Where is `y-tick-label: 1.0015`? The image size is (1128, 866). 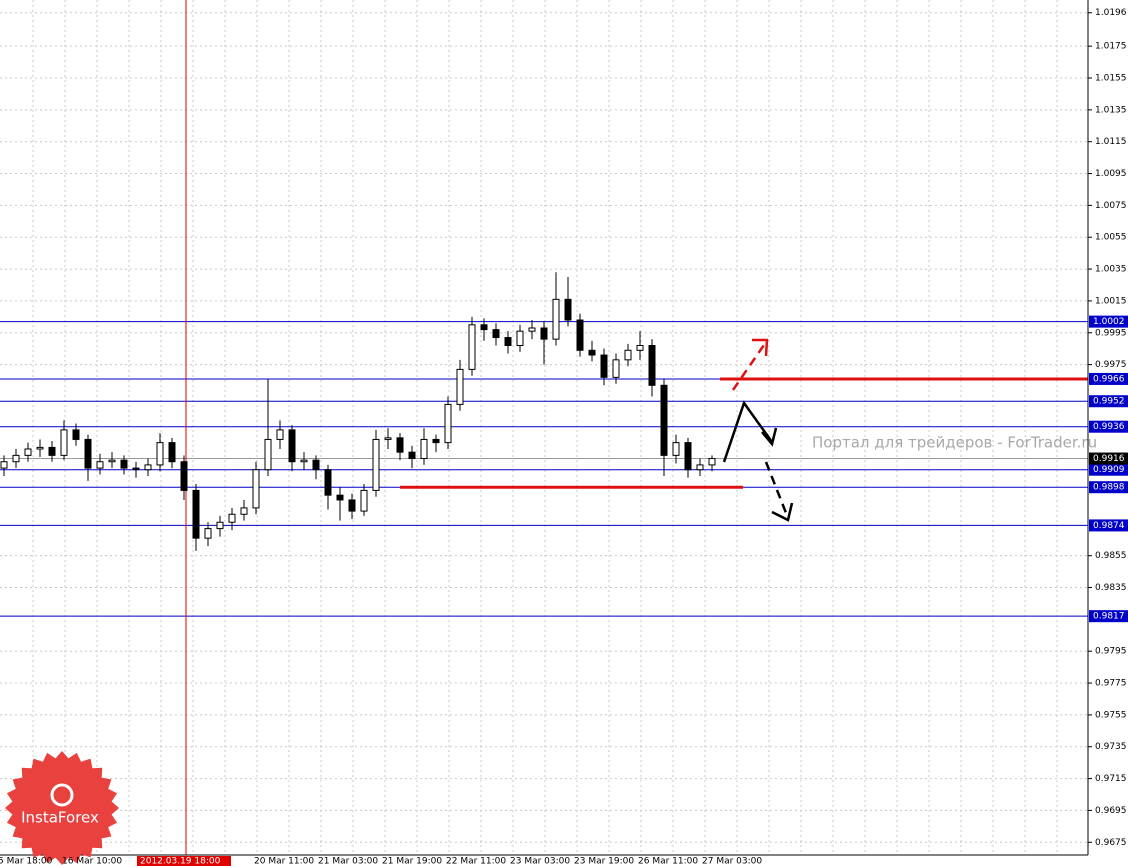
y-tick-label: 1.0015 is located at coordinates (1111, 301).